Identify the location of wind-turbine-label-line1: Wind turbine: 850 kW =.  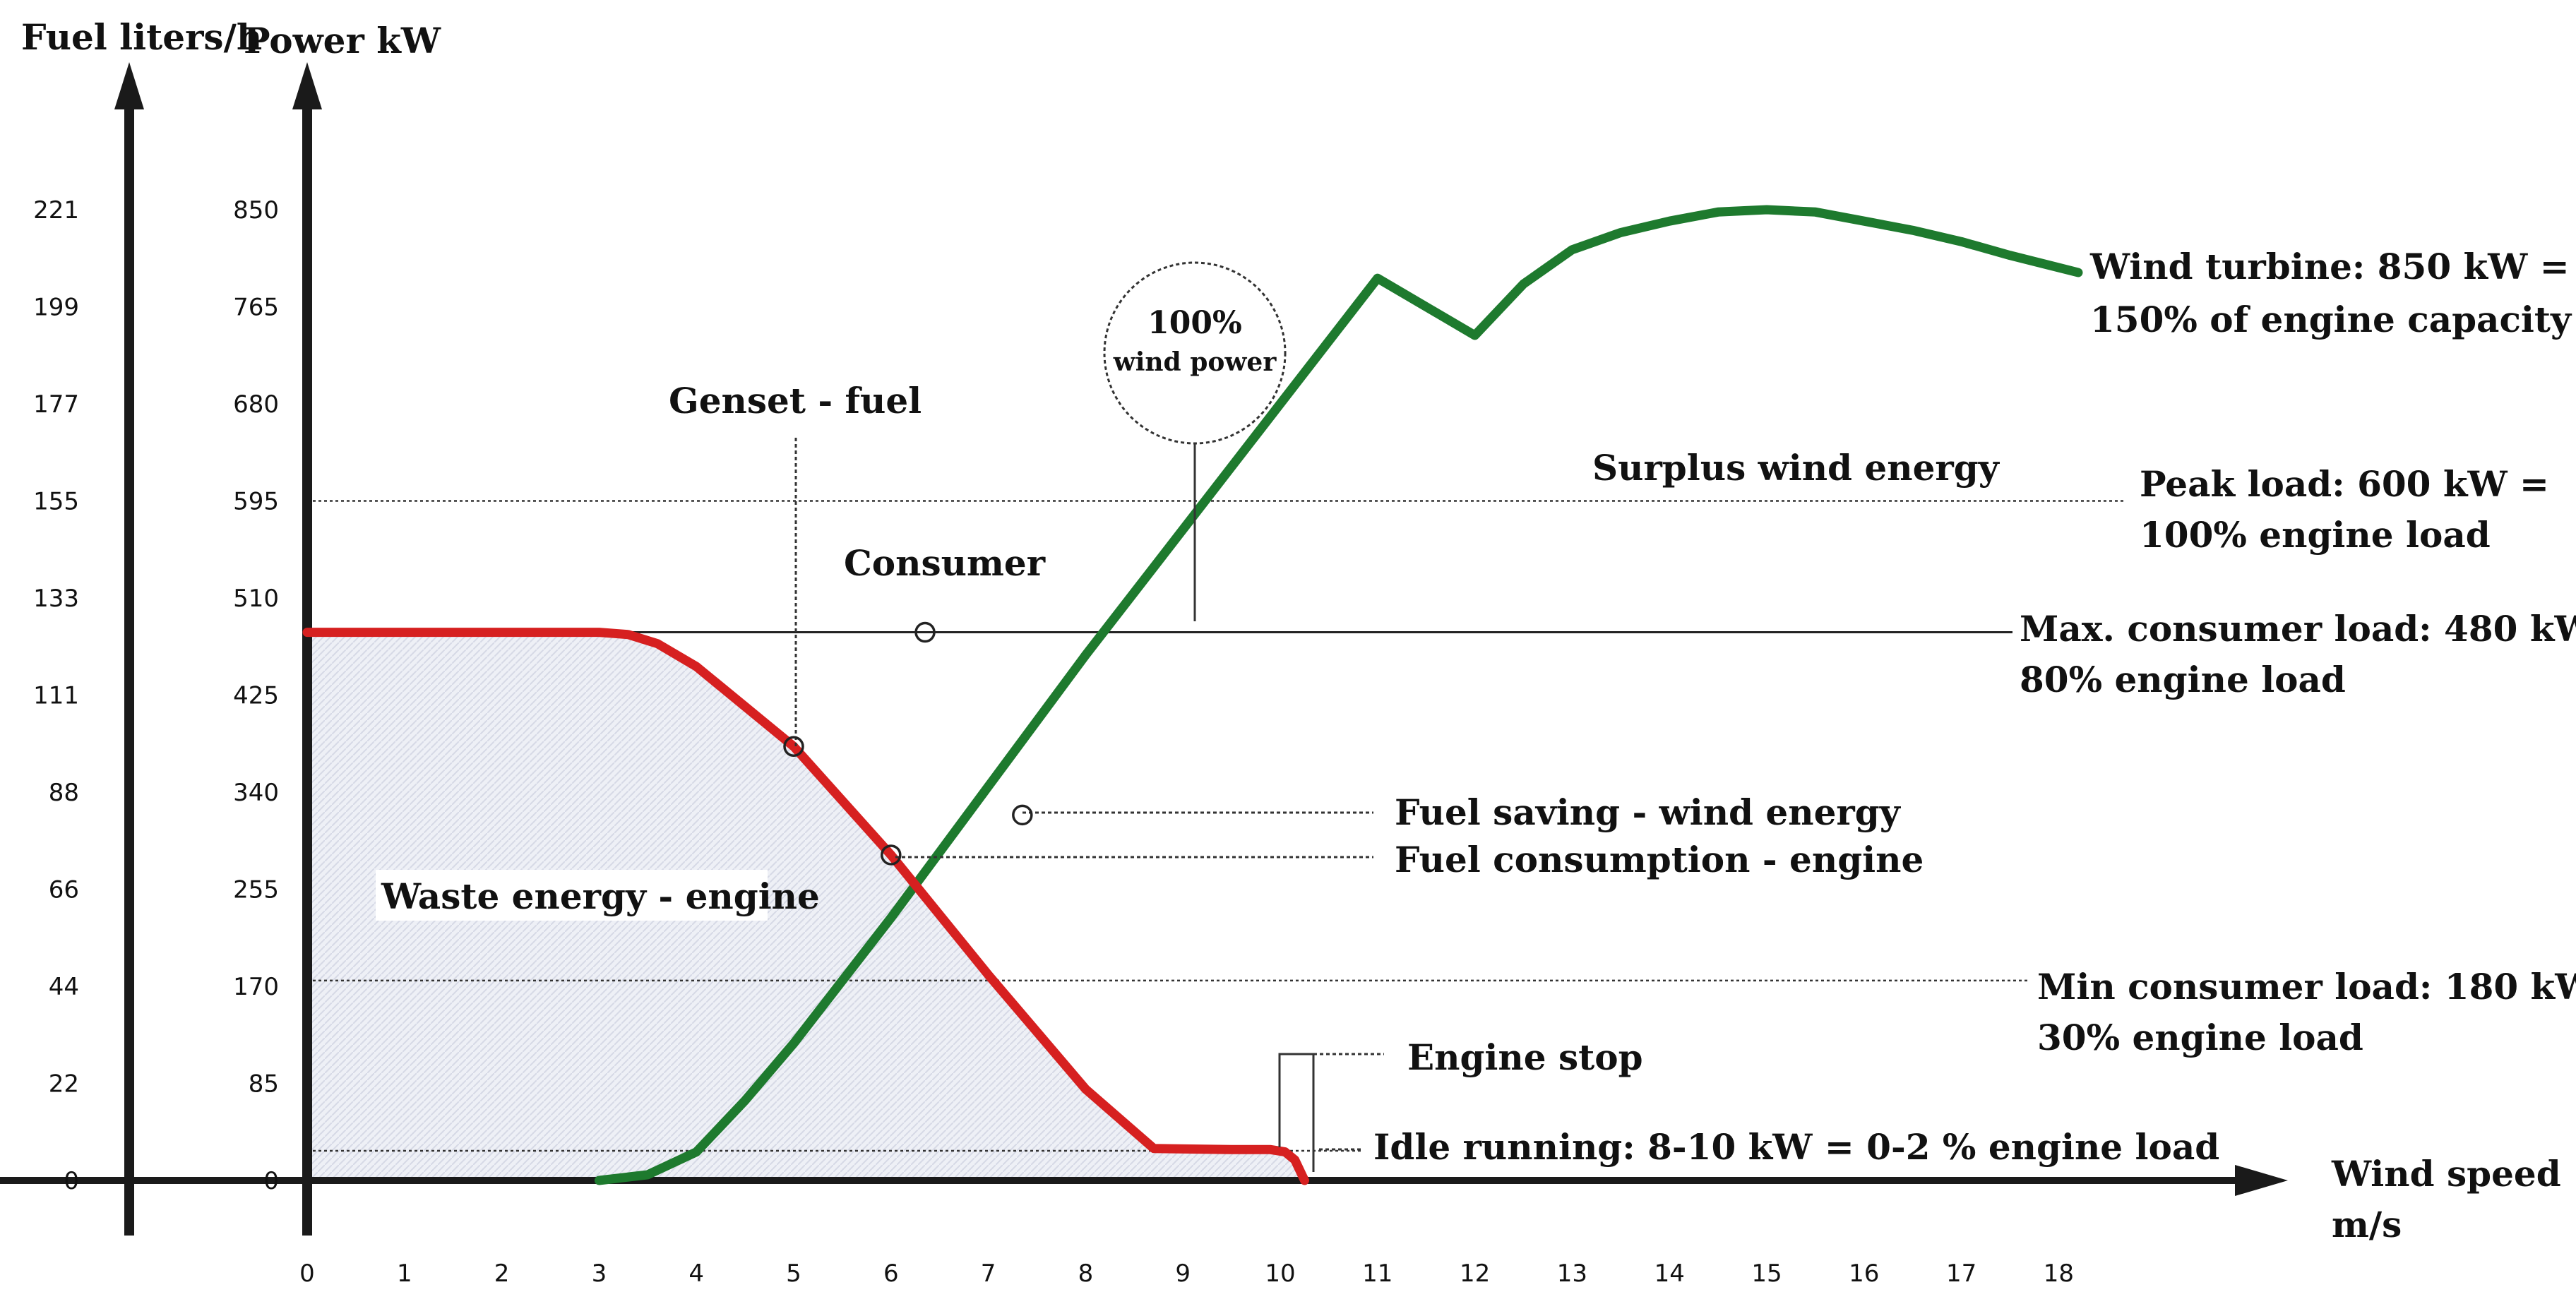
(2329, 266).